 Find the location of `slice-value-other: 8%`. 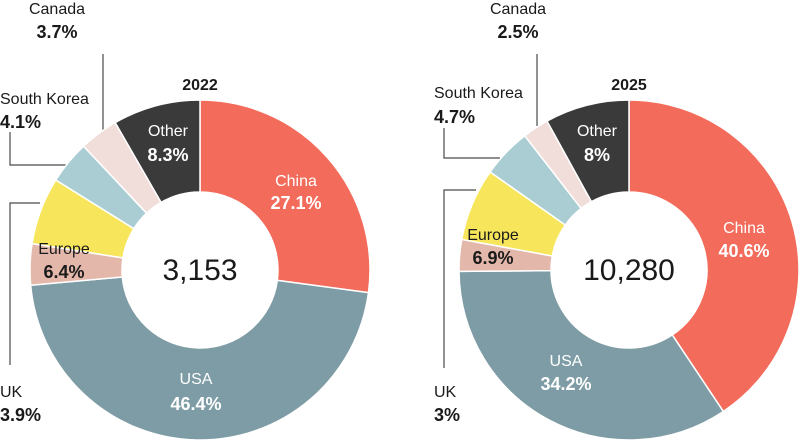

slice-value-other: 8% is located at coordinates (597, 155).